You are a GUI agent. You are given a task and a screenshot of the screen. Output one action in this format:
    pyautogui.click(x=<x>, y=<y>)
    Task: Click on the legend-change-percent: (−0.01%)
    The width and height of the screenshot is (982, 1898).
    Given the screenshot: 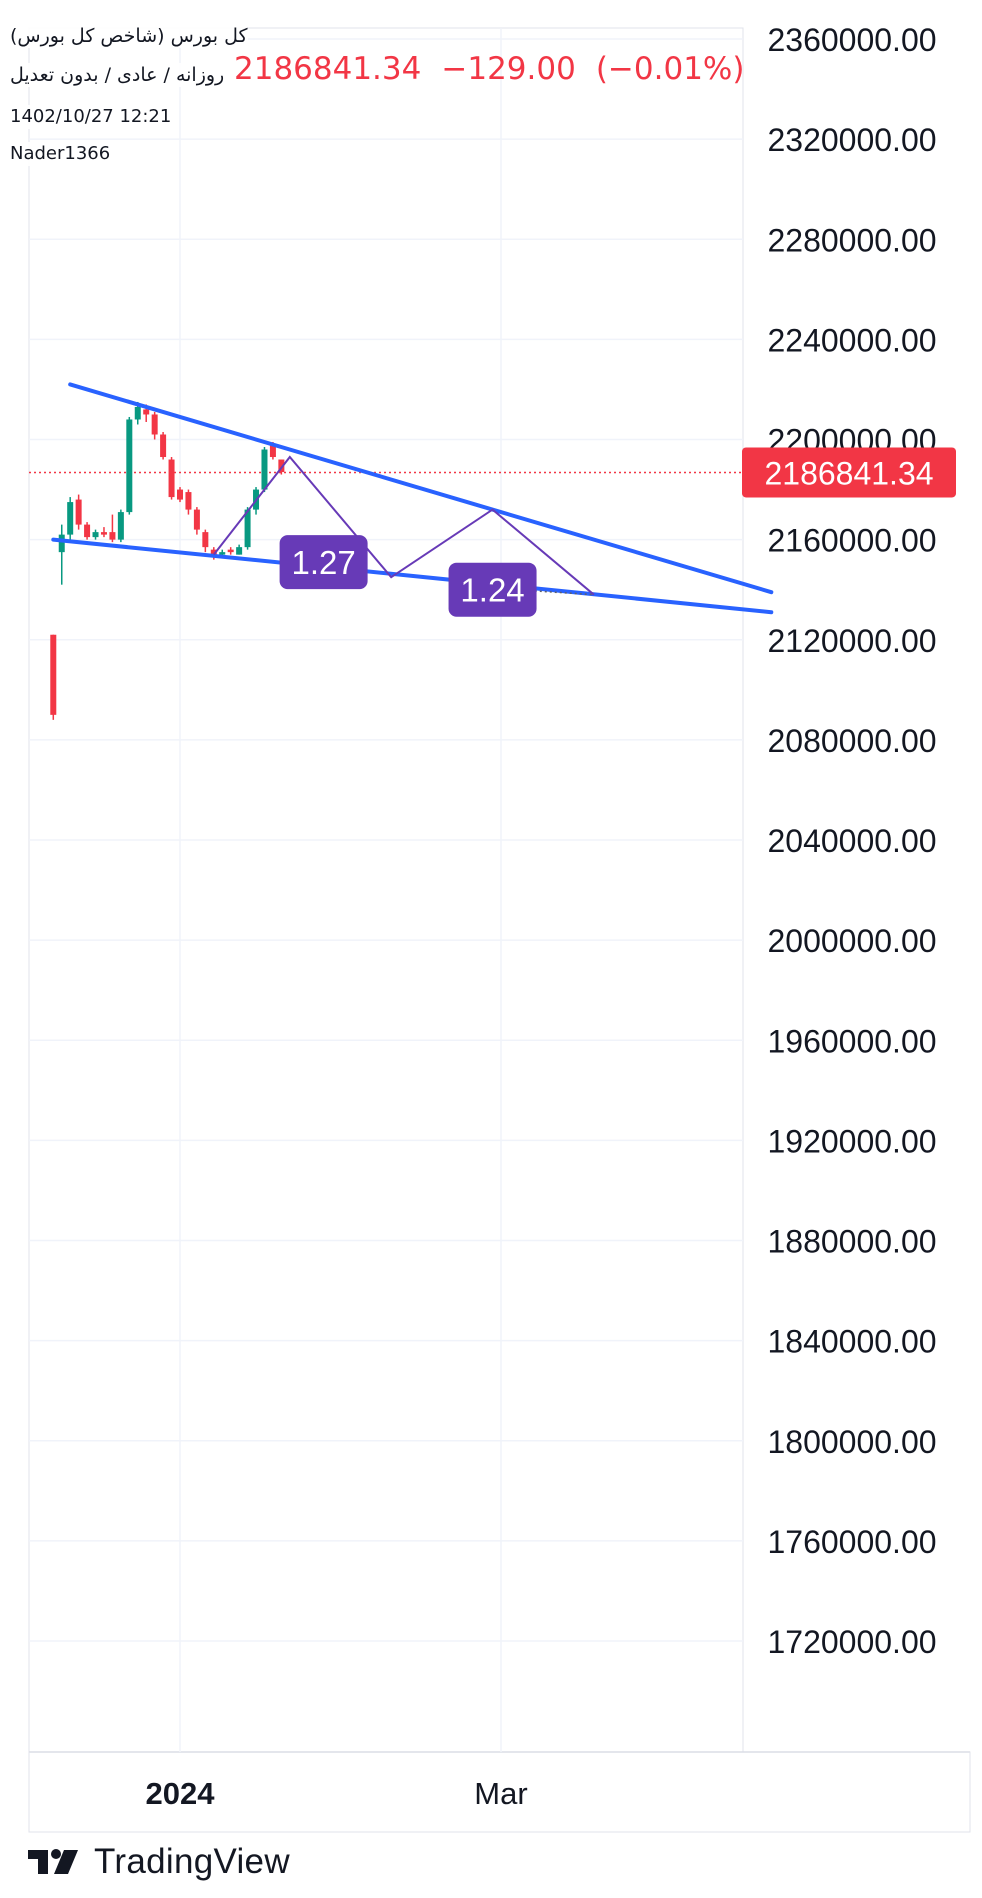 What is the action you would take?
    pyautogui.click(x=670, y=69)
    